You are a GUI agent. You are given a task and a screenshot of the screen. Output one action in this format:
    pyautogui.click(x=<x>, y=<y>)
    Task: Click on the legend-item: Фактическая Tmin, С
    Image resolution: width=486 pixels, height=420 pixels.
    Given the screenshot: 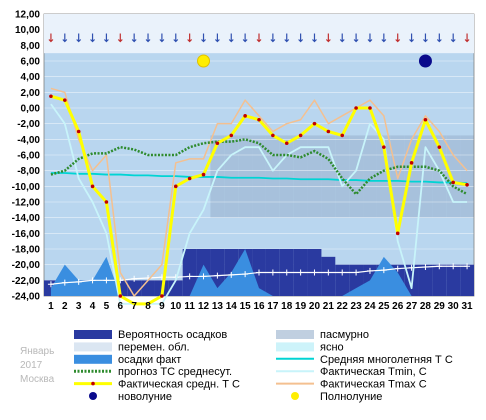 What is the action you would take?
    pyautogui.click(x=351, y=372)
    